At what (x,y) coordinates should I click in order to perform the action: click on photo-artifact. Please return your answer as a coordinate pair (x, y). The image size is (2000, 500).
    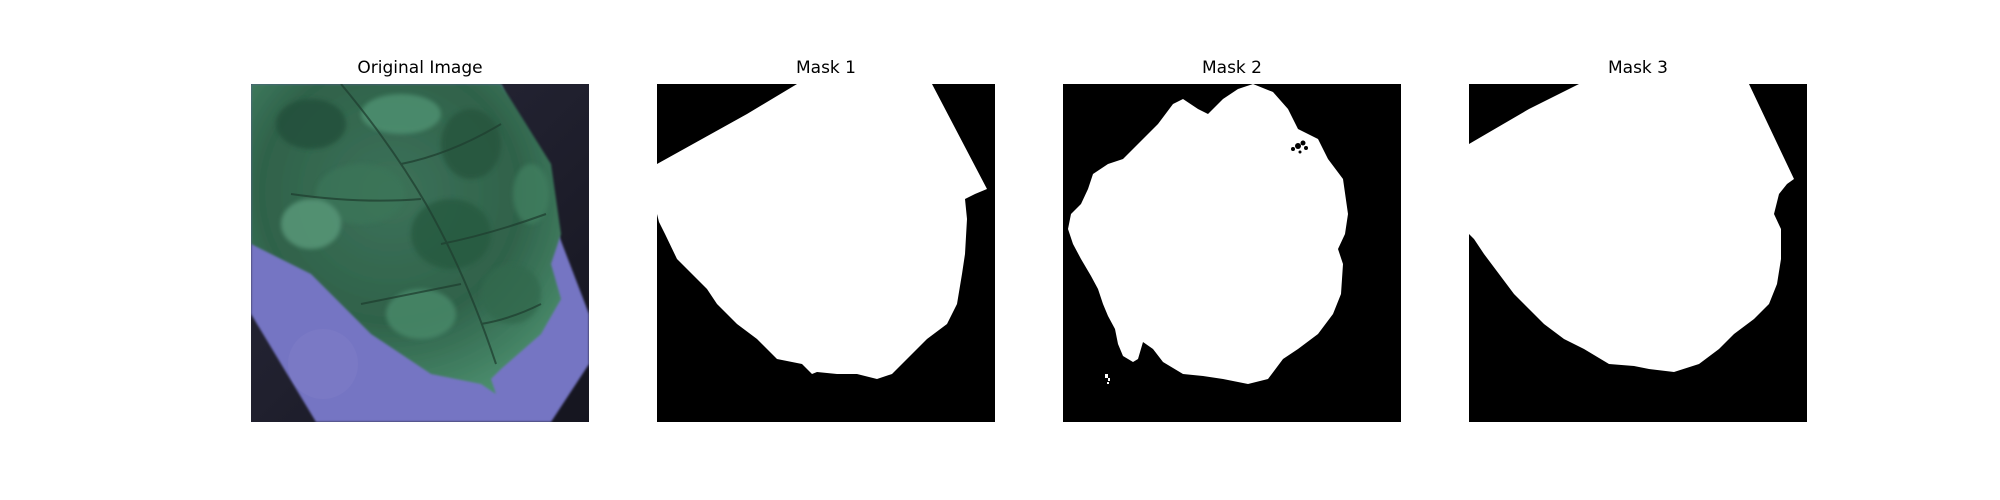
    Looking at the image, I should click on (323, 364).